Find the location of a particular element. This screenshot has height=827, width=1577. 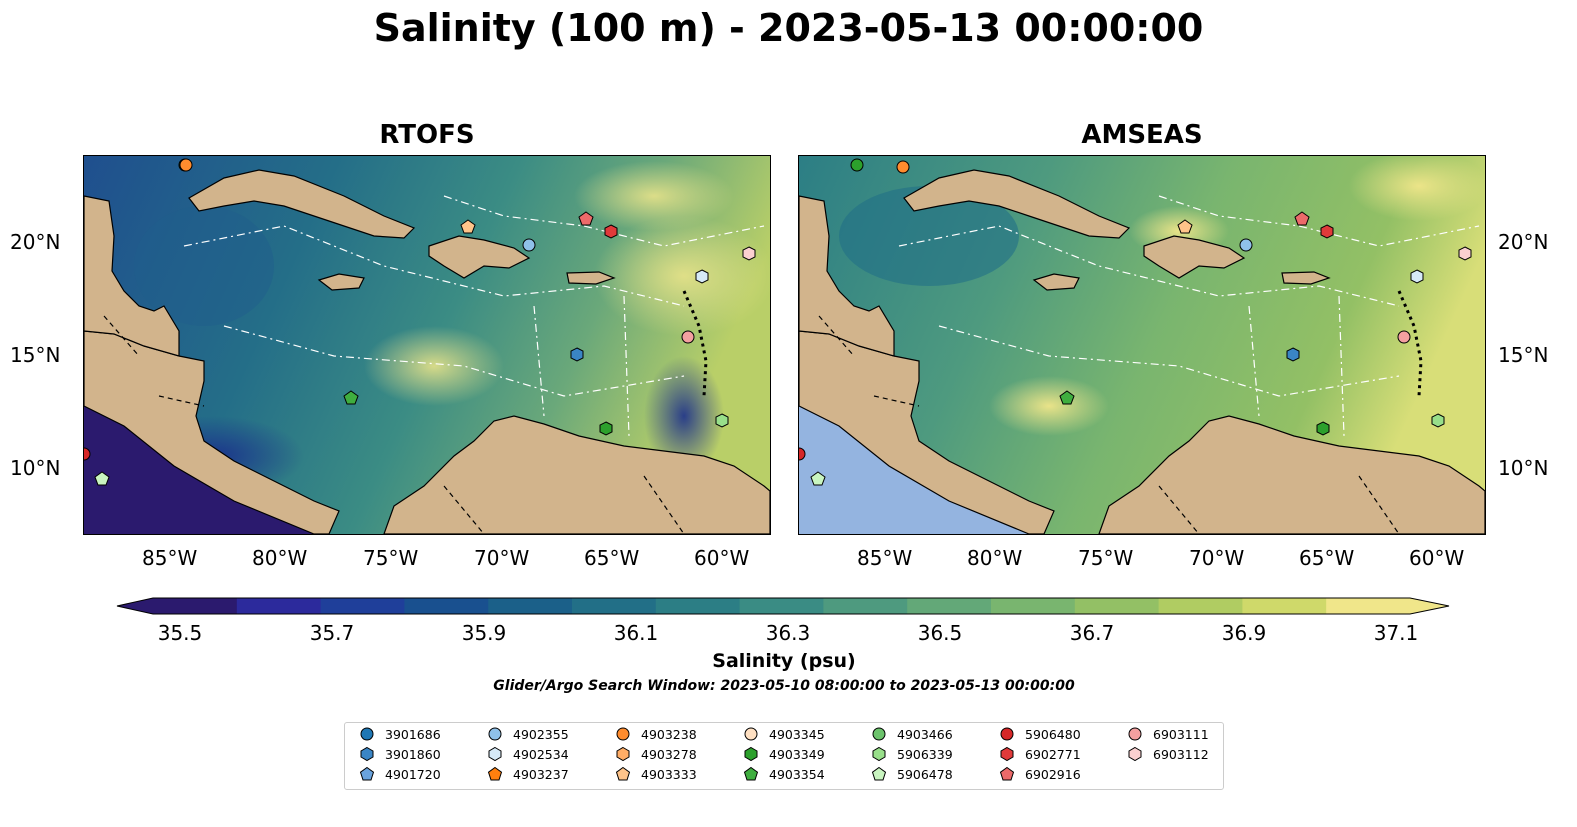

lat-label-left: 15°N is located at coordinates (35, 355).